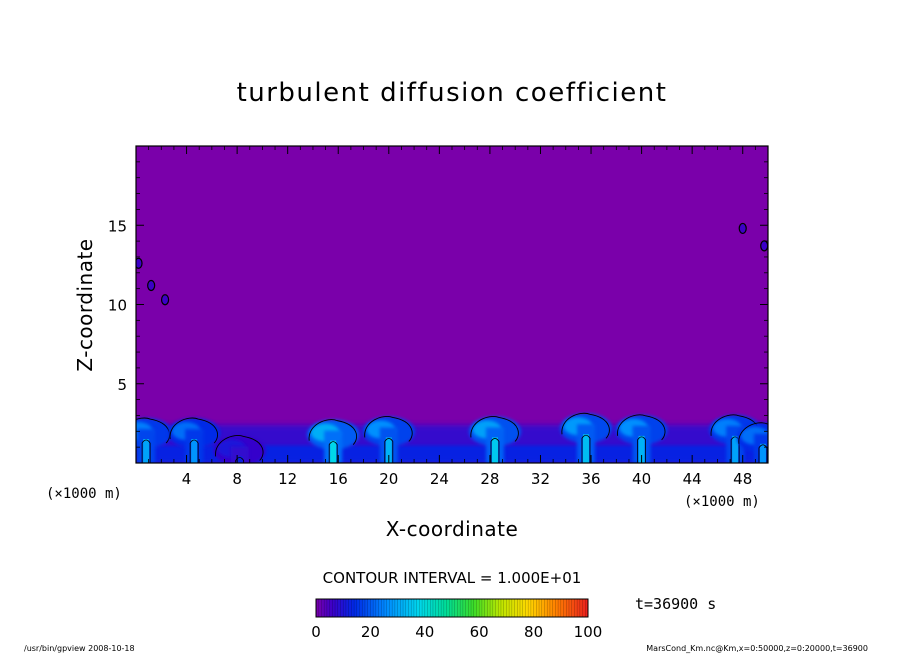 Image resolution: width=904 pixels, height=654 pixels. Describe the element at coordinates (117, 306) in the screenshot. I see `y-tick-label: 10` at that location.